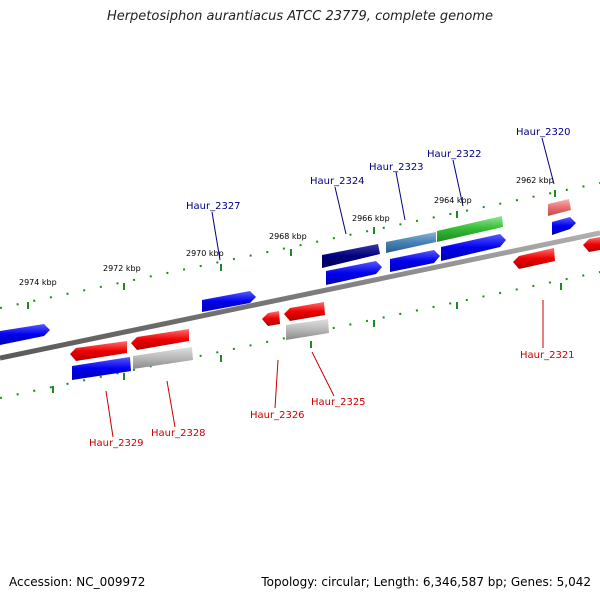 The width and height of the screenshot is (600, 600). I want to click on scale-label-2966-kbp: 2966 kbp, so click(371, 218).